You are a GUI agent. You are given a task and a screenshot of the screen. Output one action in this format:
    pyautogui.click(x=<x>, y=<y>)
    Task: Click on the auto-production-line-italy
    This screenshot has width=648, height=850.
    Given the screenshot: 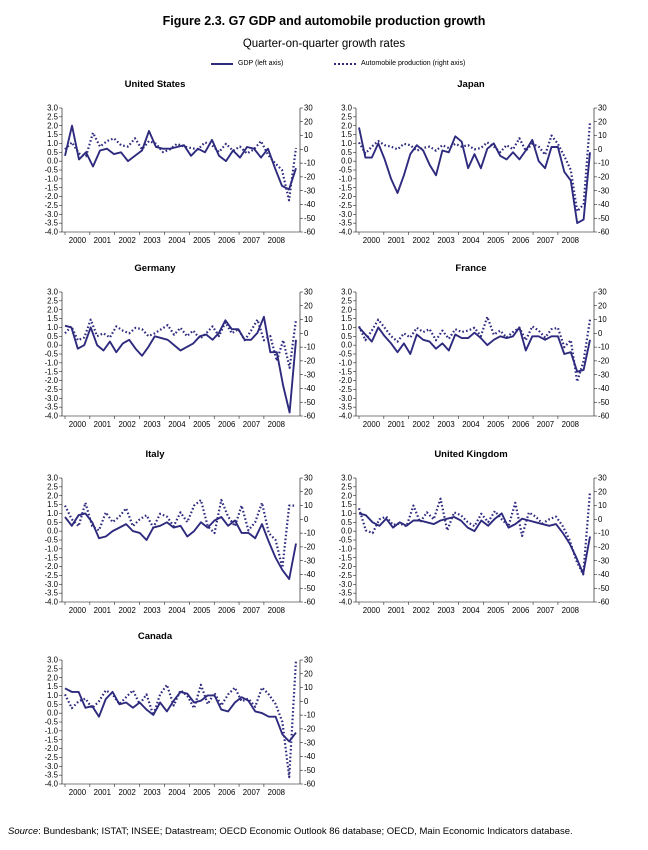 What is the action you would take?
    pyautogui.click(x=180, y=533)
    